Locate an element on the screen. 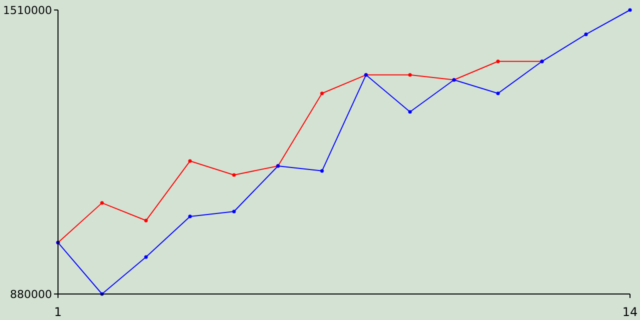 This screenshot has width=640, height=320. x-tick-label: 1 is located at coordinates (58, 312).